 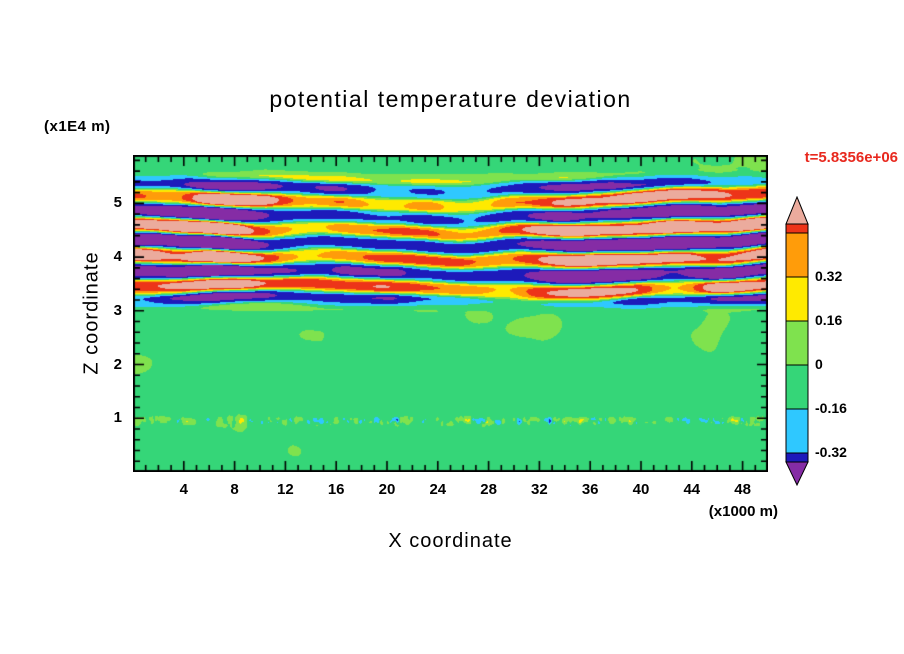 I want to click on x-tick-label: 8, so click(x=234, y=489).